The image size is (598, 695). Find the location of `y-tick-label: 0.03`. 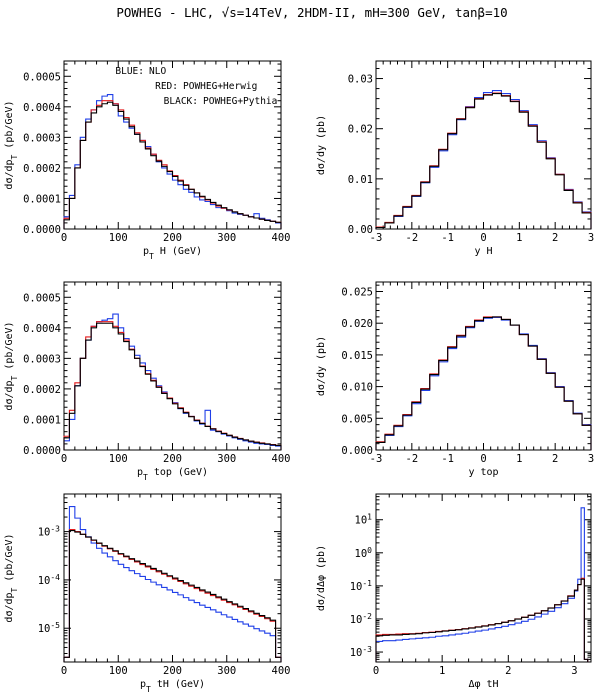

y-tick-label: 0.03 is located at coordinates (360, 80).